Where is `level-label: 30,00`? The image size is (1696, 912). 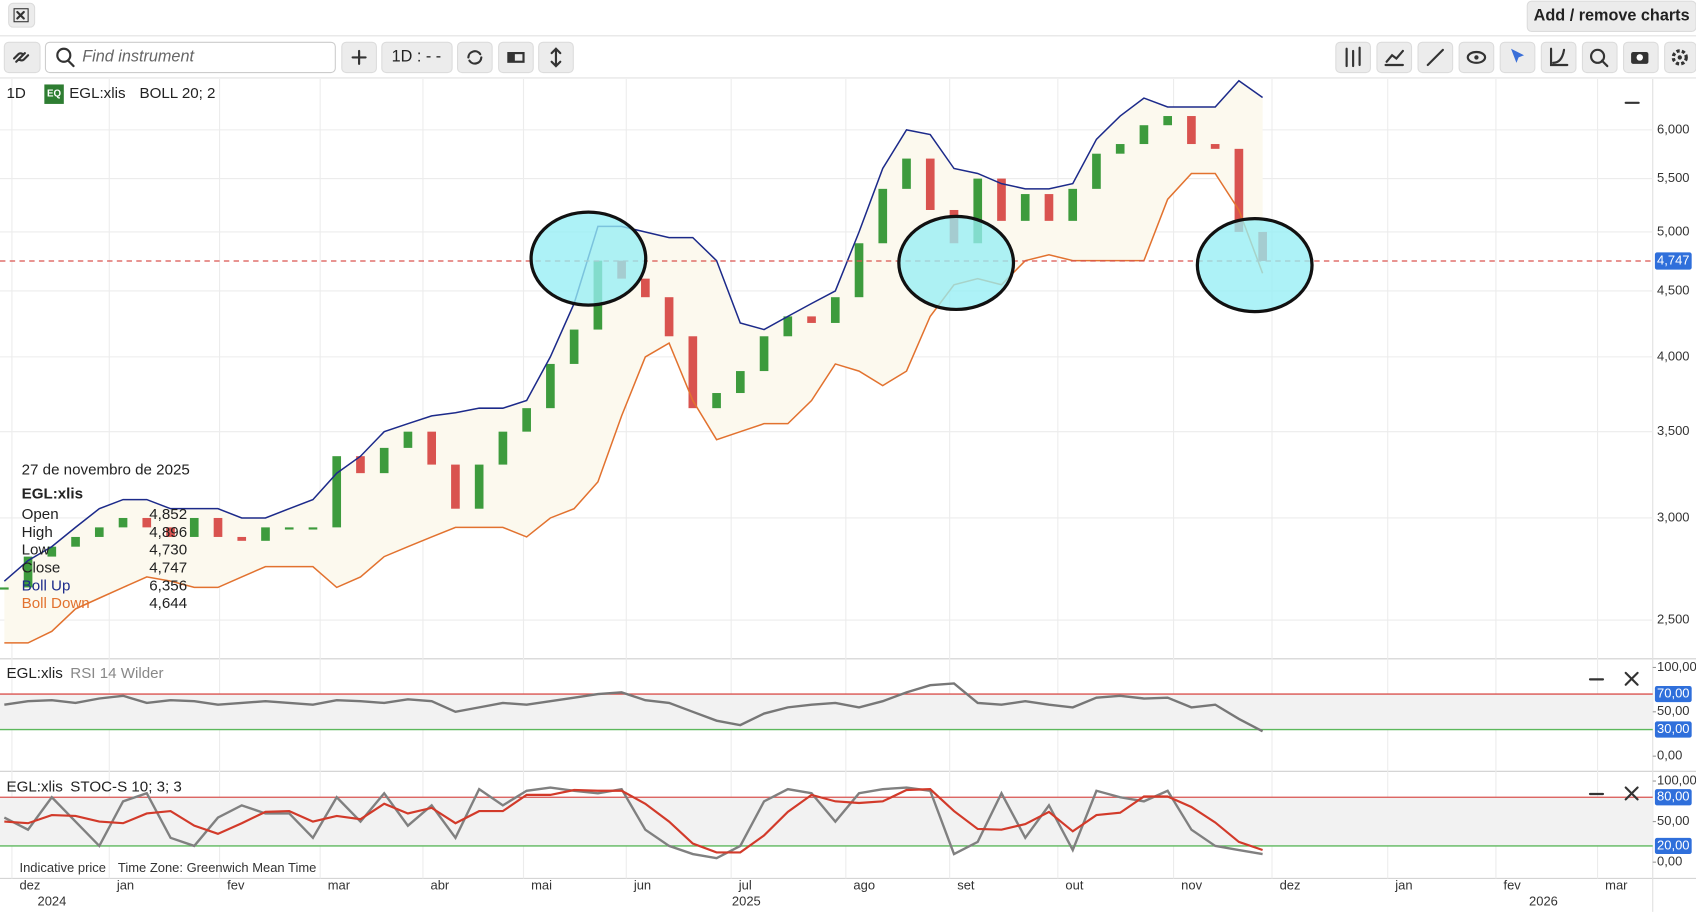 level-label: 30,00 is located at coordinates (1673, 728).